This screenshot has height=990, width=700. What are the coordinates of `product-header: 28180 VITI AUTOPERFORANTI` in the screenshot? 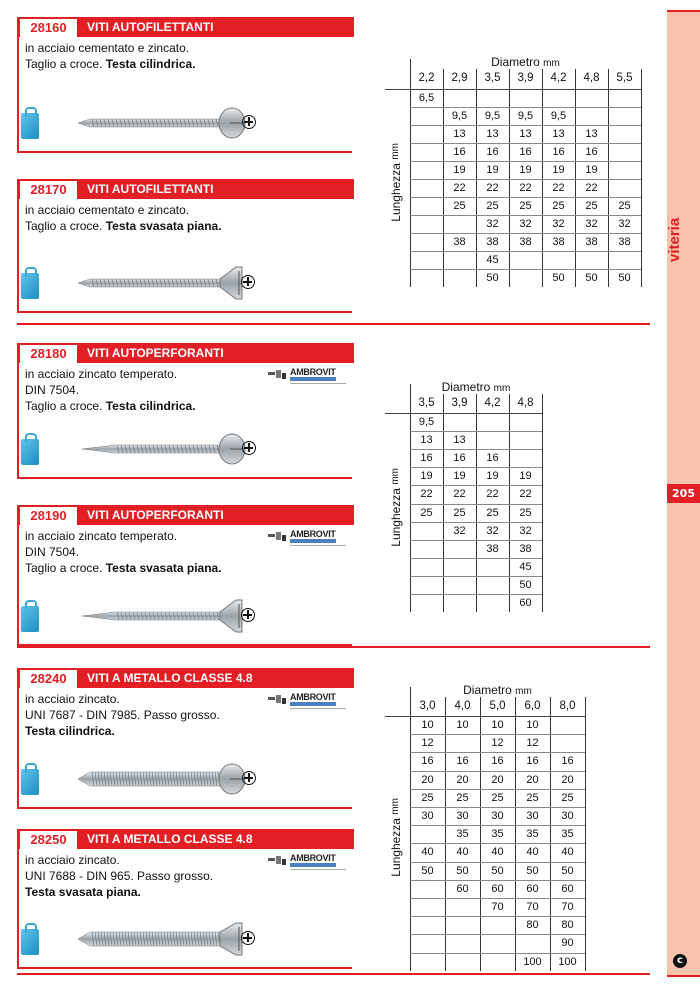 It's located at (185, 353).